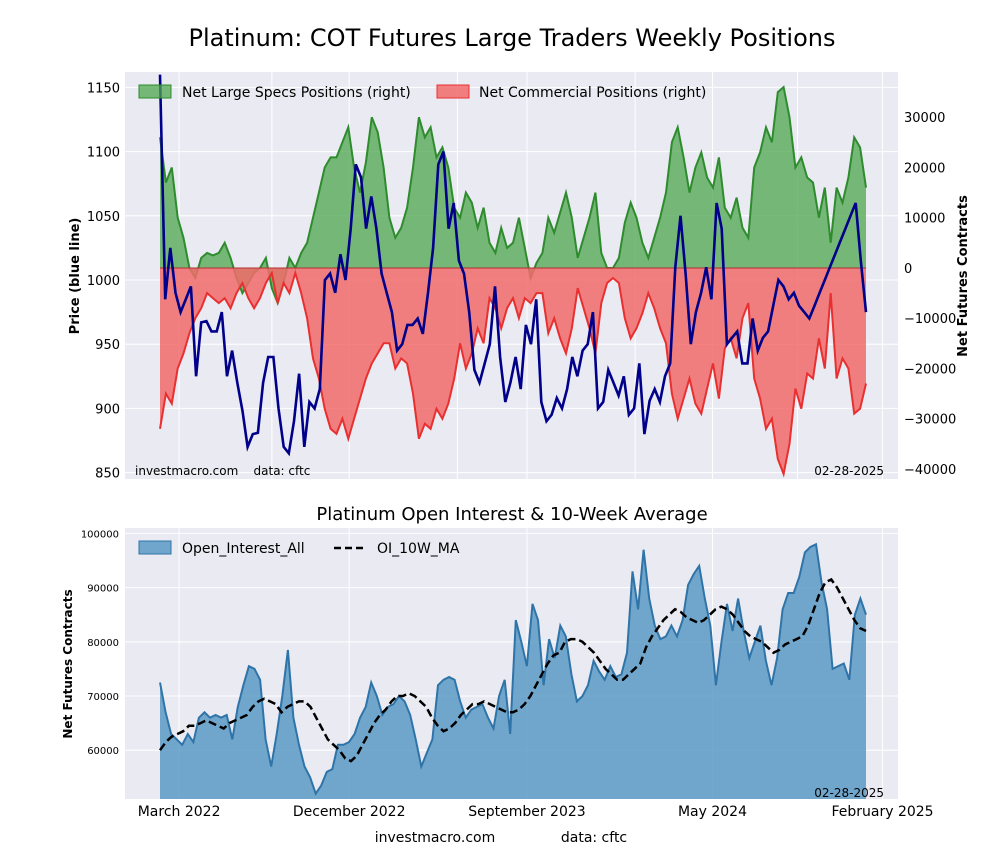 The height and width of the screenshot is (864, 1000). Describe the element at coordinates (526, 812) in the screenshot. I see `bottom-x-tick-label: September 2023` at that location.